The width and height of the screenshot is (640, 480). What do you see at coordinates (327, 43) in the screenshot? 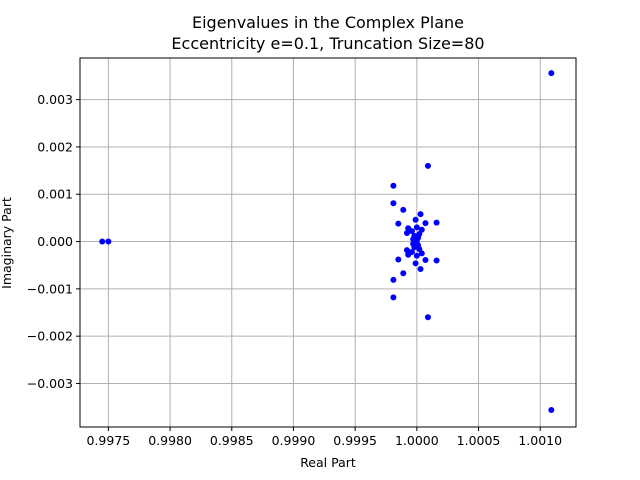
I see `chart-subtitle: Eccentricity e=0.1, Truncation Size=80` at bounding box center [327, 43].